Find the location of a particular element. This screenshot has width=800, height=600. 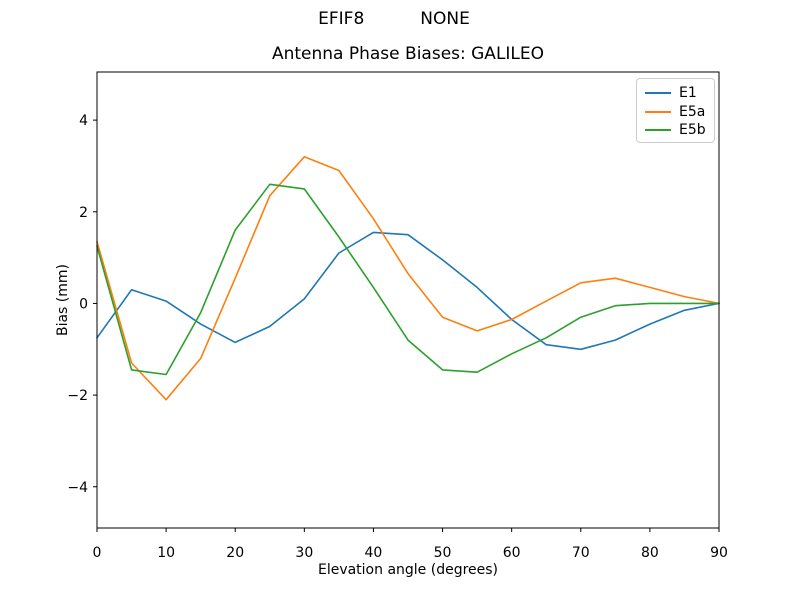

suptitle: EFIF8 NONE is located at coordinates (394, 19).